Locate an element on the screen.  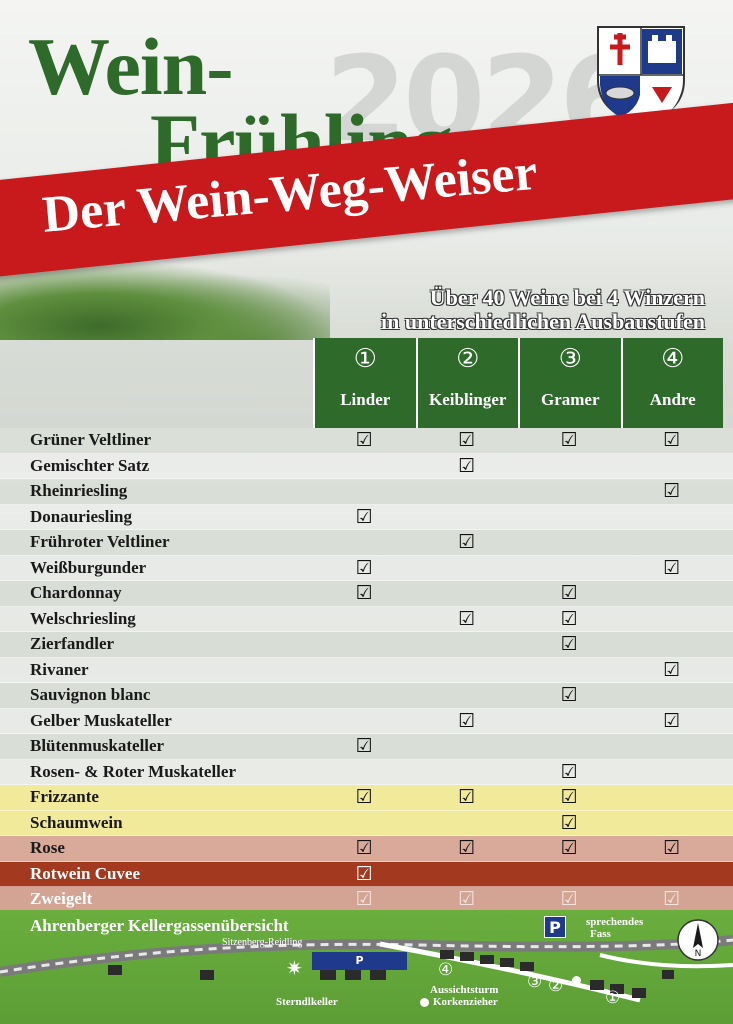
subtitle-line-1: Über 40 Weine bei 4 Winzern is located at coordinates (567, 297).